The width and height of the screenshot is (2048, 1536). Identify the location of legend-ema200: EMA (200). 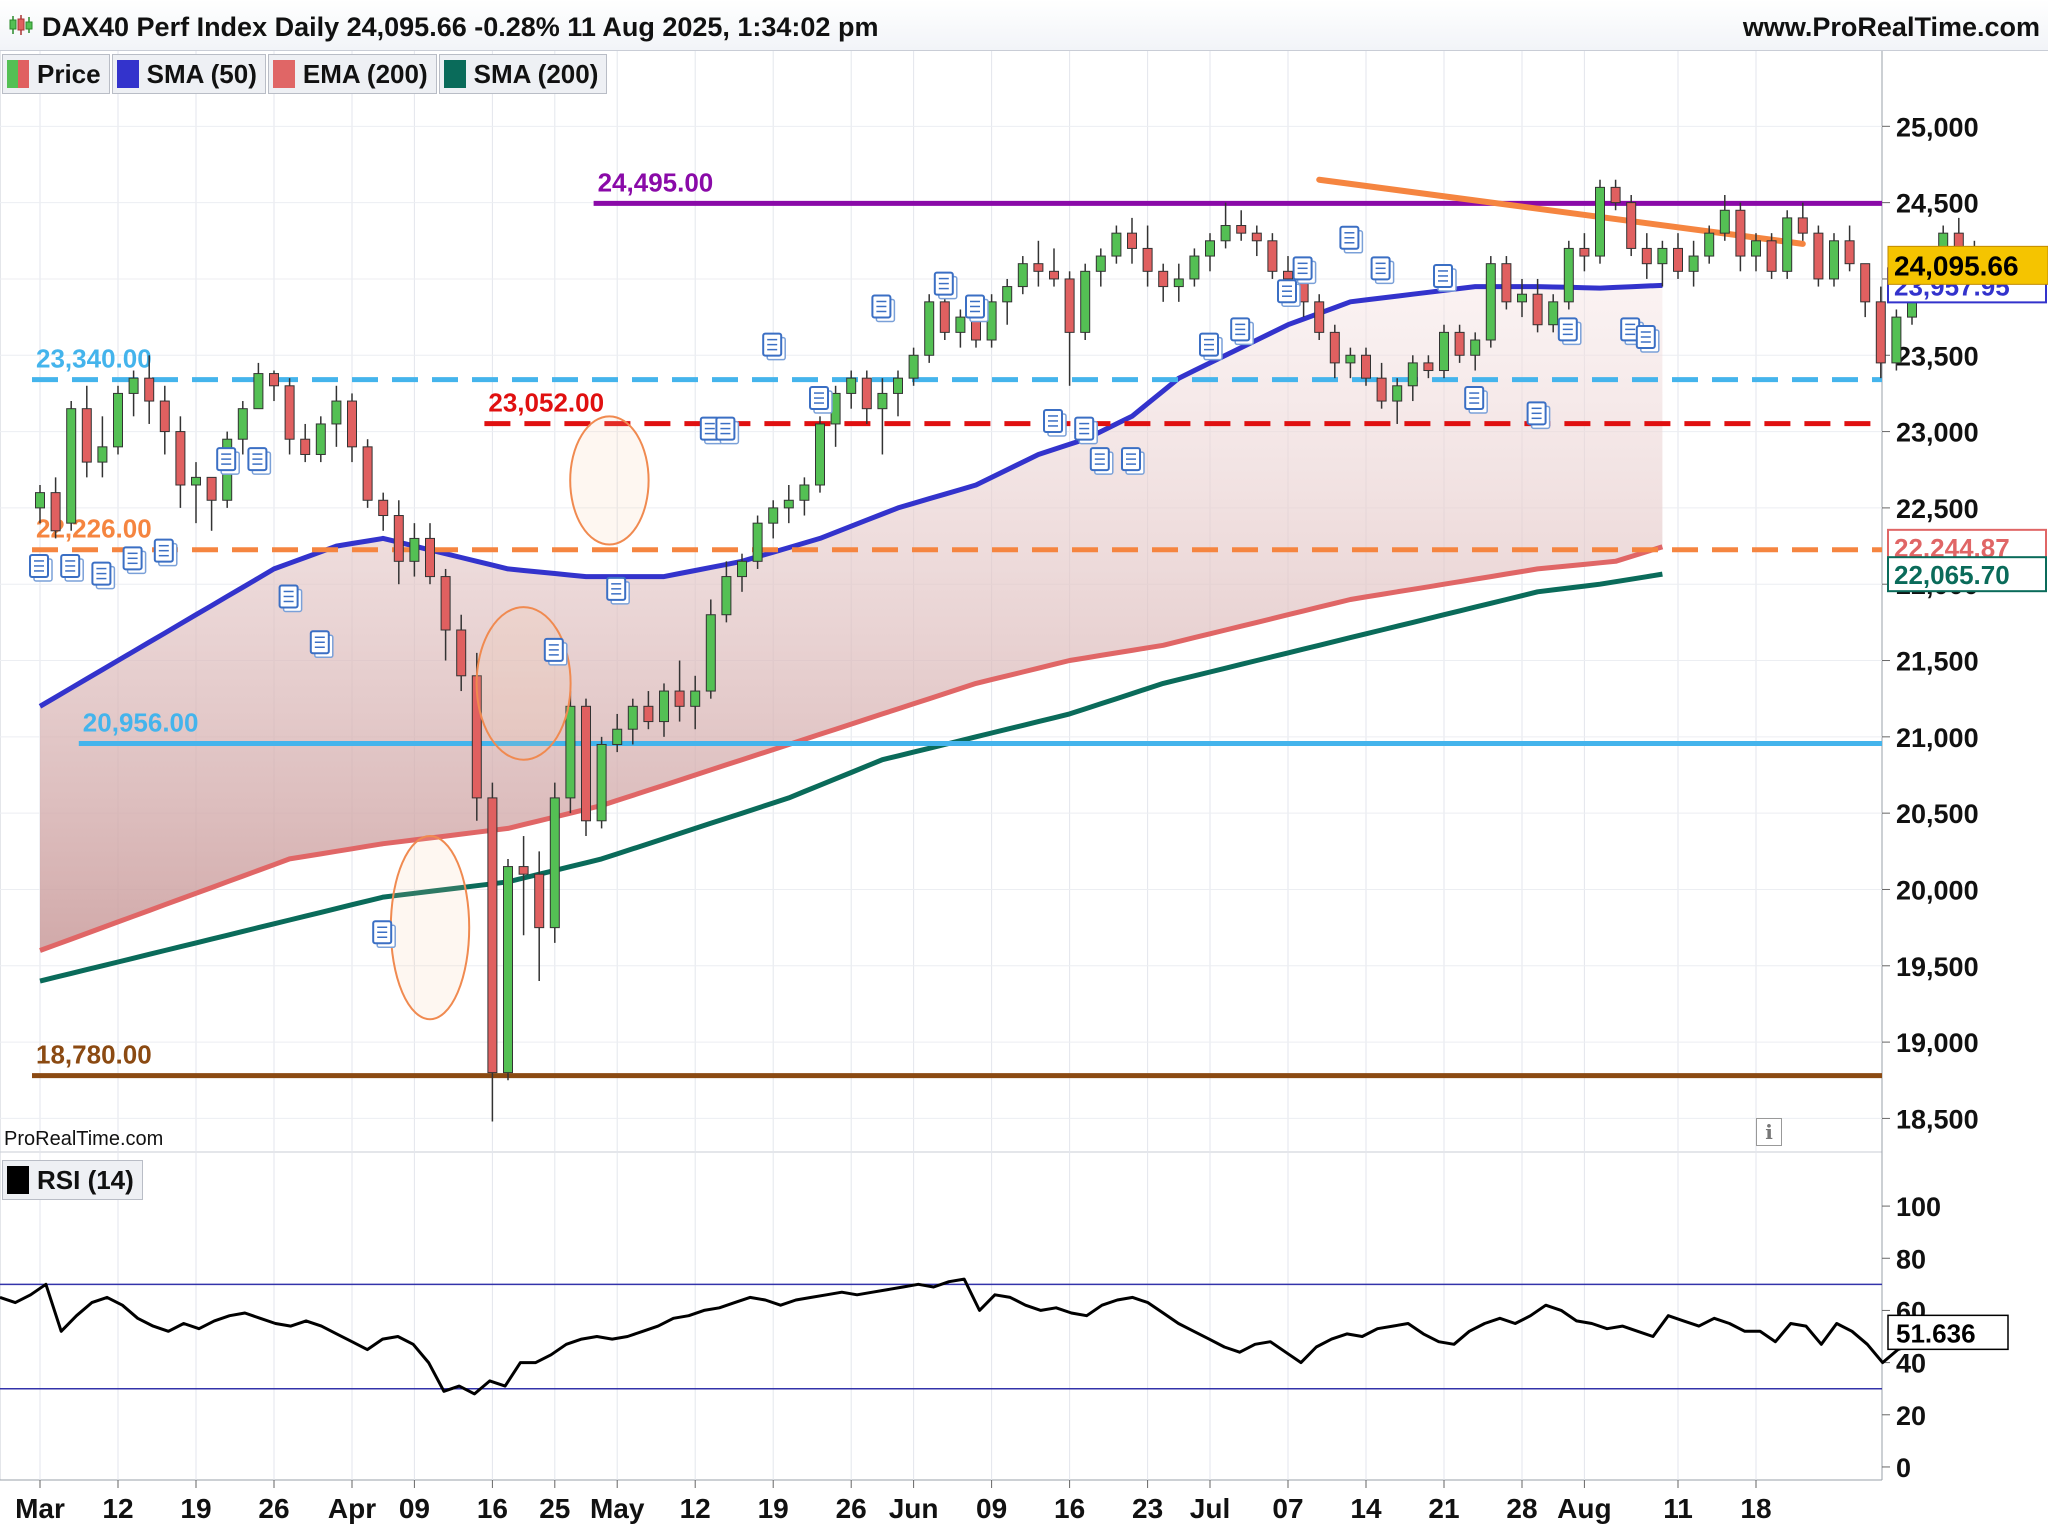
(352, 74).